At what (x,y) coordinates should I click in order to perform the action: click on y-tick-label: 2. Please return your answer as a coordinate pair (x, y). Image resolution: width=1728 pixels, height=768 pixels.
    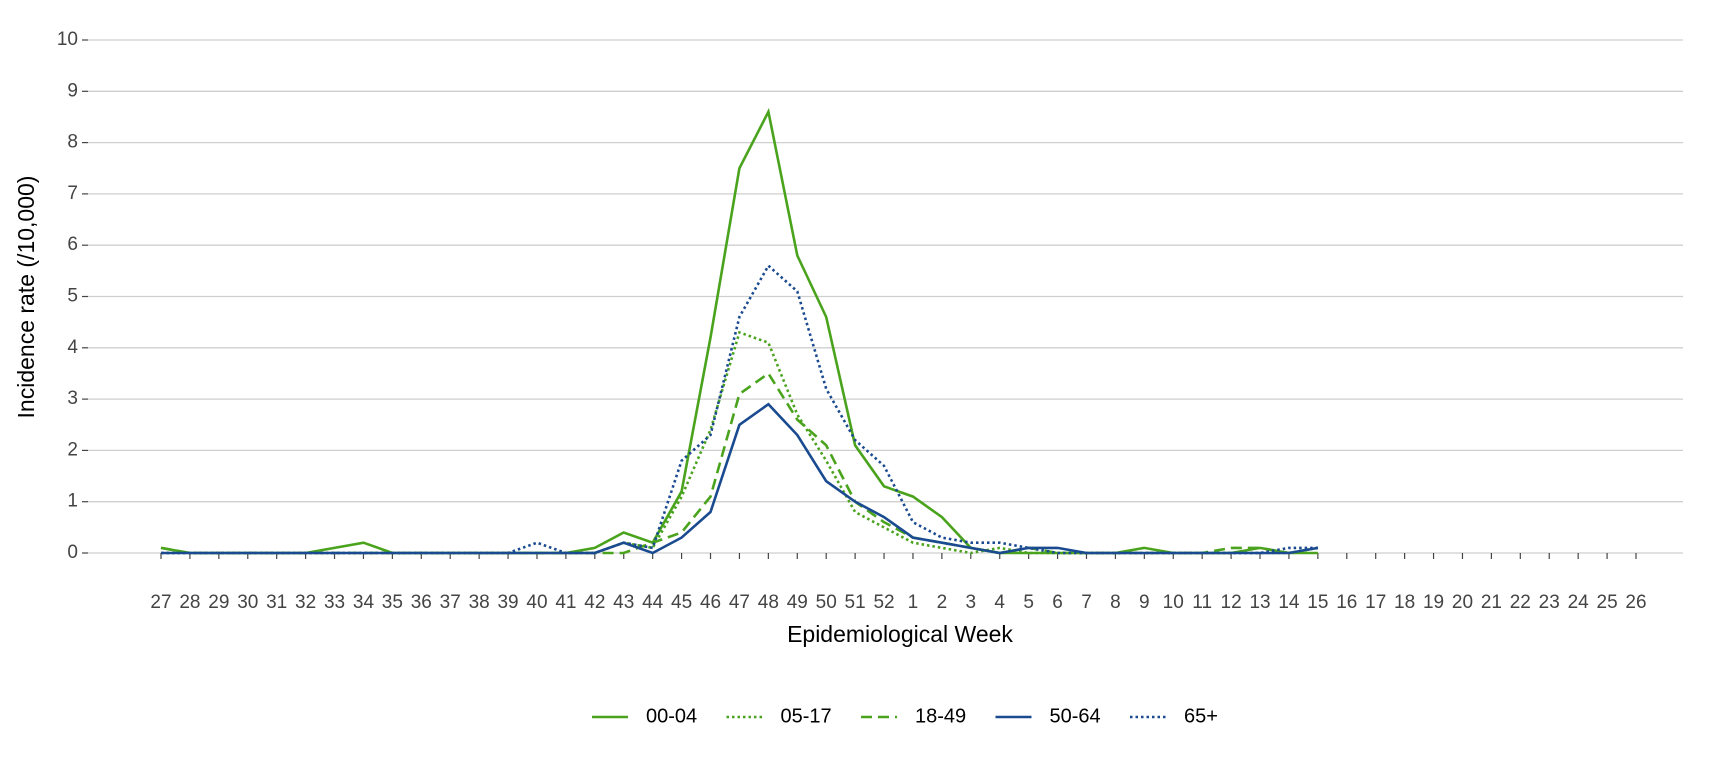
    Looking at the image, I should click on (72, 449).